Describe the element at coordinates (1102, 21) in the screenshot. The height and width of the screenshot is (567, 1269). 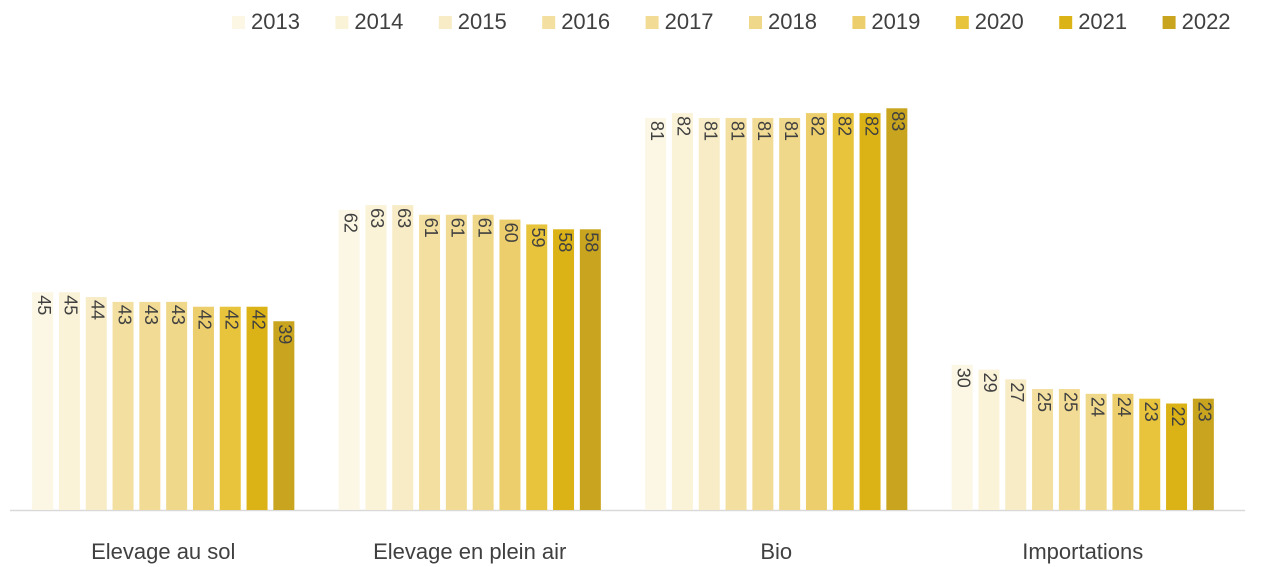
I see `legend-label: 2021` at that location.